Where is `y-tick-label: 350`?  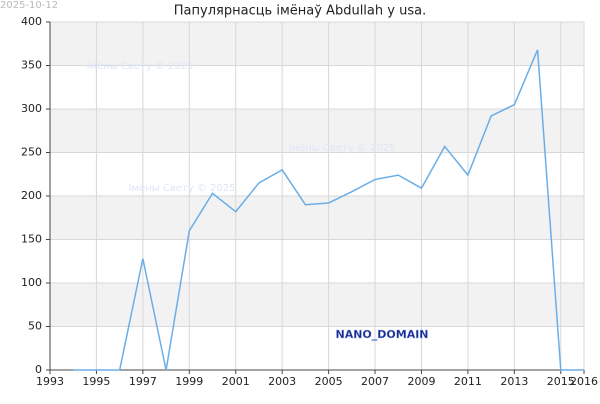 y-tick-label: 350 is located at coordinates (31, 65).